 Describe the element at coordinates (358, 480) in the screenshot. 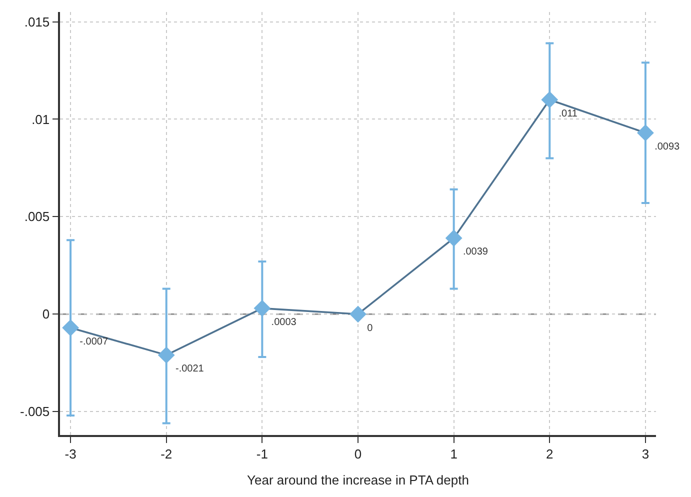

I see `x-axis-title: Year around the increase in PTA depth` at that location.